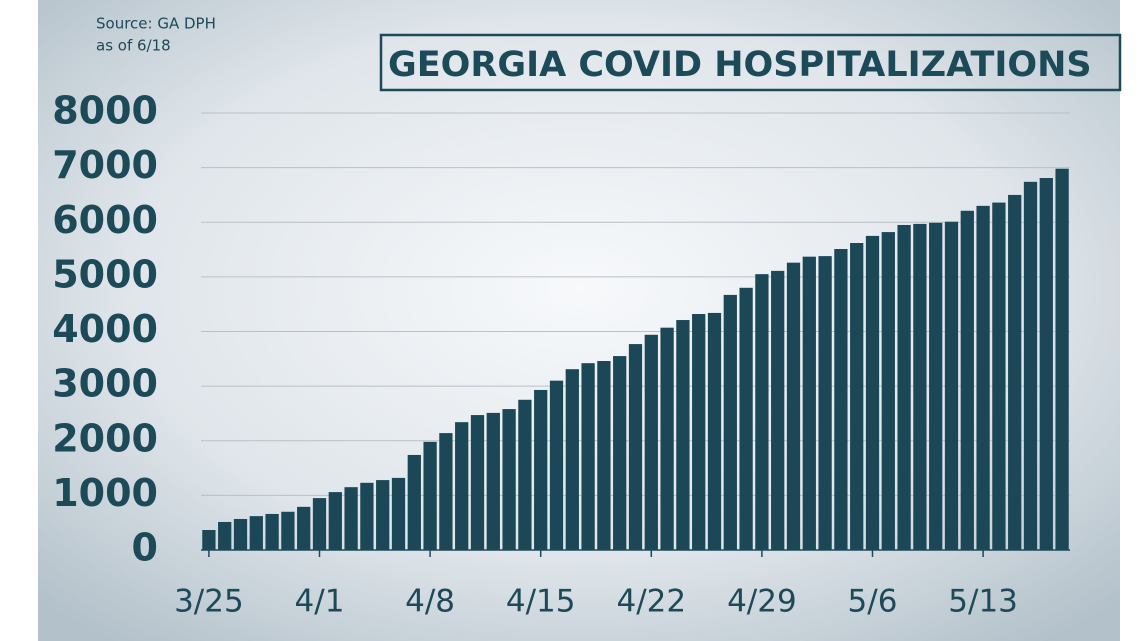 The height and width of the screenshot is (641, 1140). What do you see at coordinates (209, 602) in the screenshot?
I see `x-tick-label: 3/25` at bounding box center [209, 602].